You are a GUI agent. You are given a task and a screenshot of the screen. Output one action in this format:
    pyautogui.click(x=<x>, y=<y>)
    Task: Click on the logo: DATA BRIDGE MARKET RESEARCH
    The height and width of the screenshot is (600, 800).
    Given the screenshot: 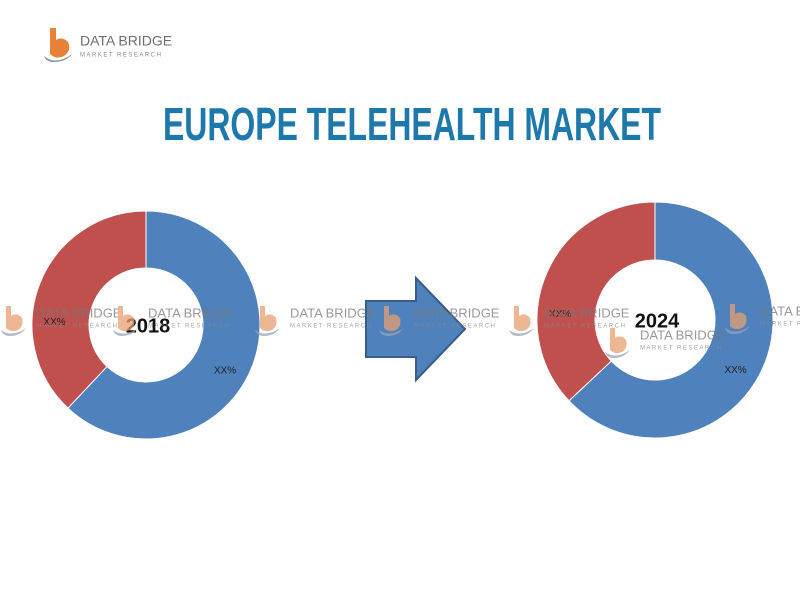 What is the action you would take?
    pyautogui.click(x=108, y=45)
    